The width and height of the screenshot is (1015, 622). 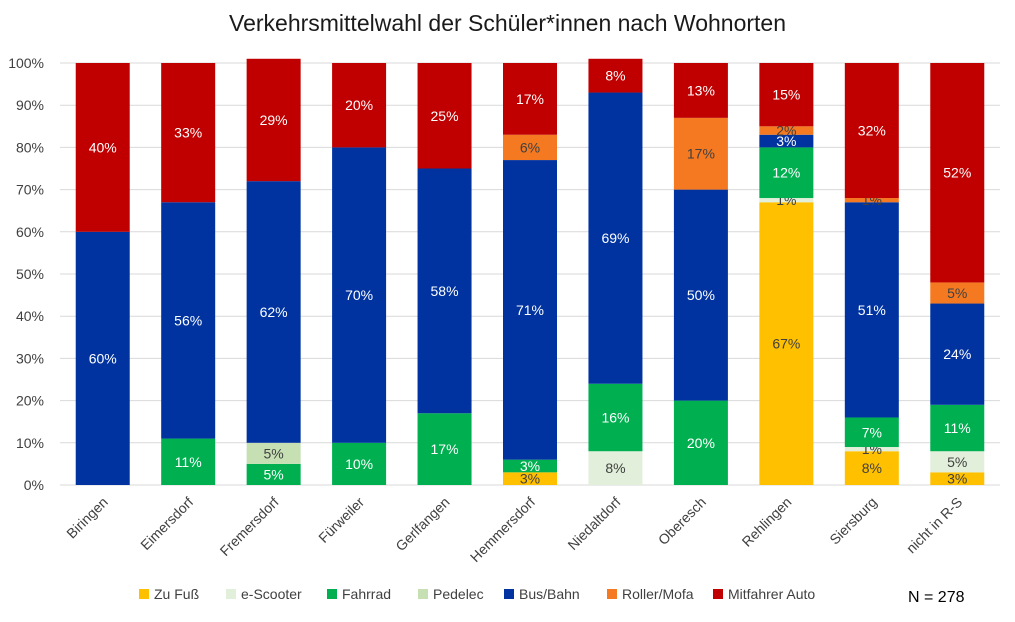 I want to click on data-label: 51%, so click(x=872, y=310).